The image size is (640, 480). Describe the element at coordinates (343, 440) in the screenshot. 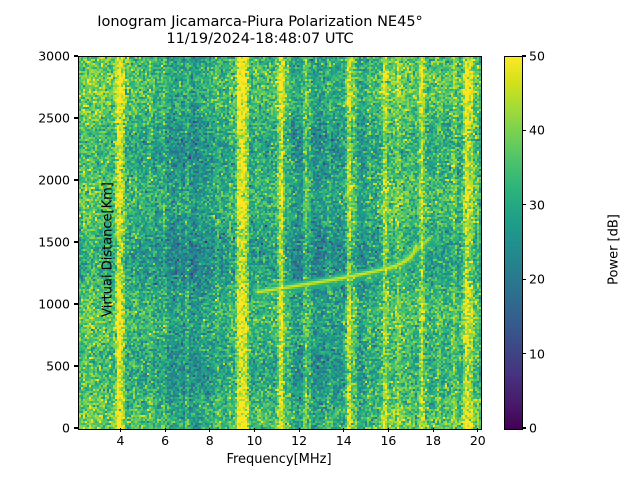

I see `x-tick-label: 14` at that location.